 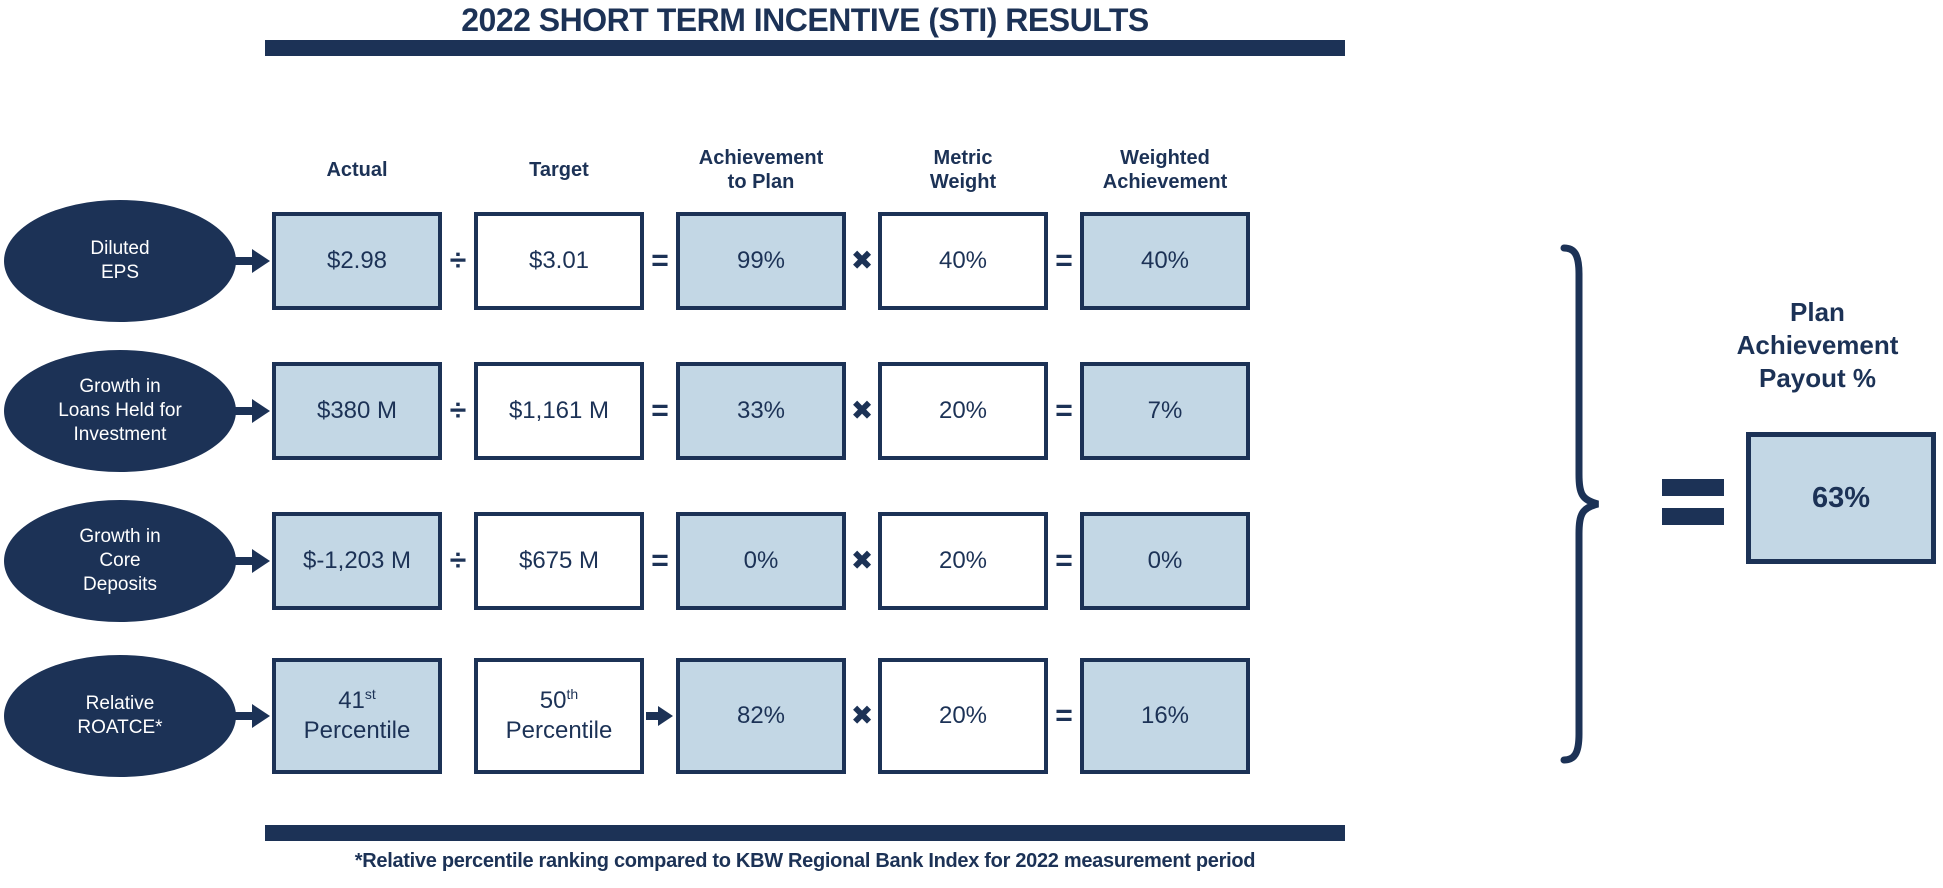 What do you see at coordinates (761, 170) in the screenshot?
I see `column-header-achievement-to-plan: Achievement to Plan` at bounding box center [761, 170].